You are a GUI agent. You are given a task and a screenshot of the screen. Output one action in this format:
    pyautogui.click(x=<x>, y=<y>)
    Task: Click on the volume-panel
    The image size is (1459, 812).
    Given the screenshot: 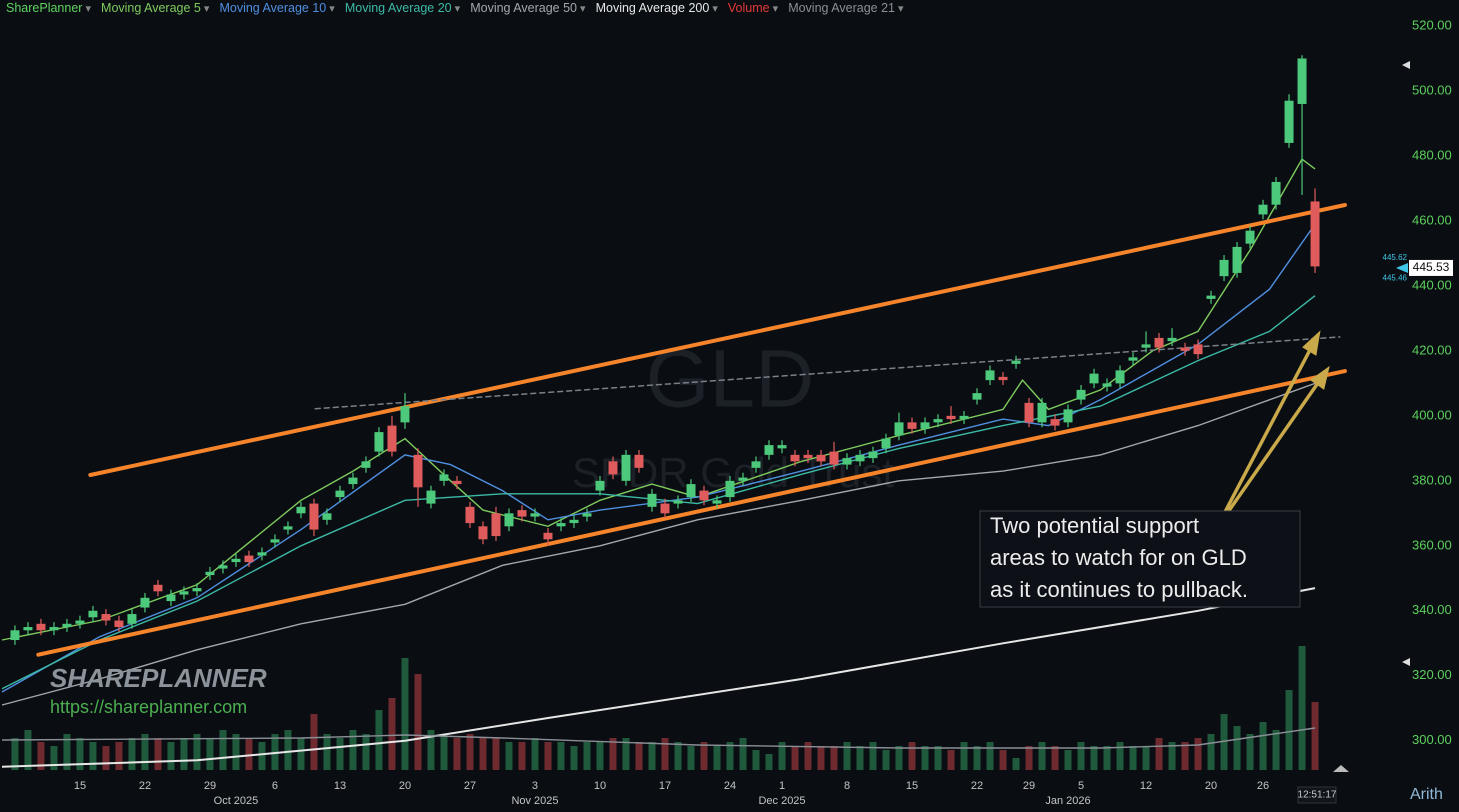 What is the action you would take?
    pyautogui.click(x=665, y=708)
    